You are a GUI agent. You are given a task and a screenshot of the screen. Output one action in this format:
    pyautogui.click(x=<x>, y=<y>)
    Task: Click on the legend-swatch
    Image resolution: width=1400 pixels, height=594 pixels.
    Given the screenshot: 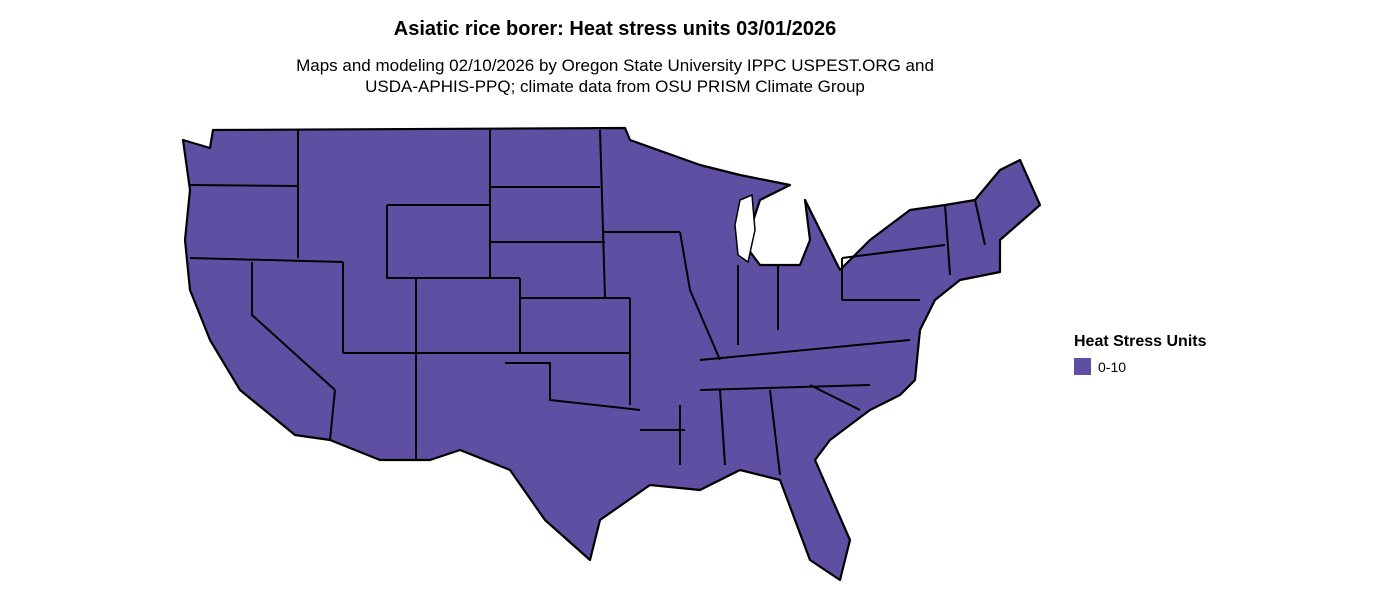 What is the action you would take?
    pyautogui.click(x=1082, y=366)
    